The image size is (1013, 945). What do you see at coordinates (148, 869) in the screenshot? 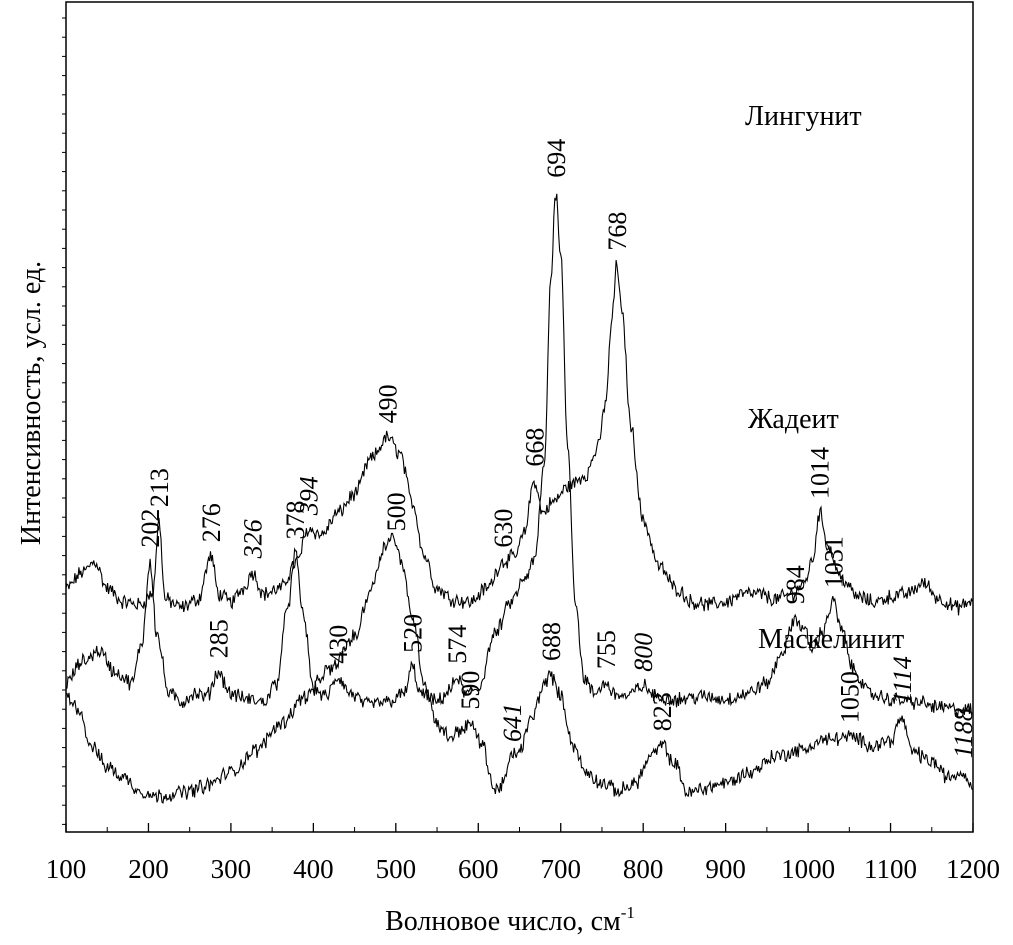
I see `x-tick-label-200: 200` at bounding box center [148, 869].